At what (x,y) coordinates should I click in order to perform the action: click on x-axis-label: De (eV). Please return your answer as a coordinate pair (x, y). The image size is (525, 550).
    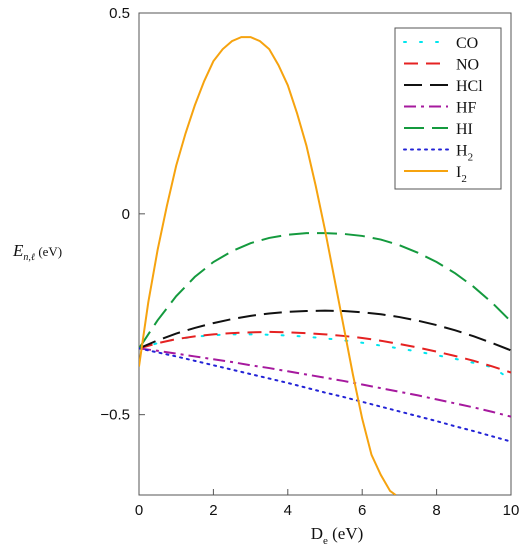
    Looking at the image, I should click on (337, 535).